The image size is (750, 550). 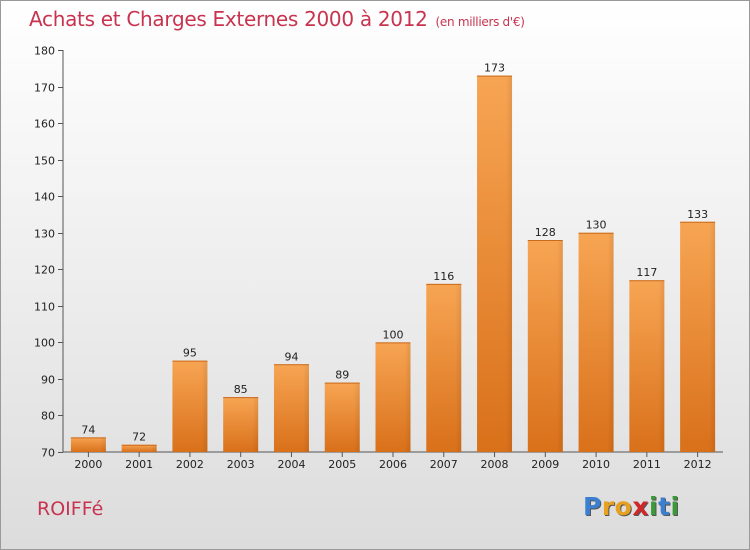 What do you see at coordinates (228, 19) in the screenshot?
I see `chart-title-text: Achats et Charges Externes 2000 à 2012` at bounding box center [228, 19].